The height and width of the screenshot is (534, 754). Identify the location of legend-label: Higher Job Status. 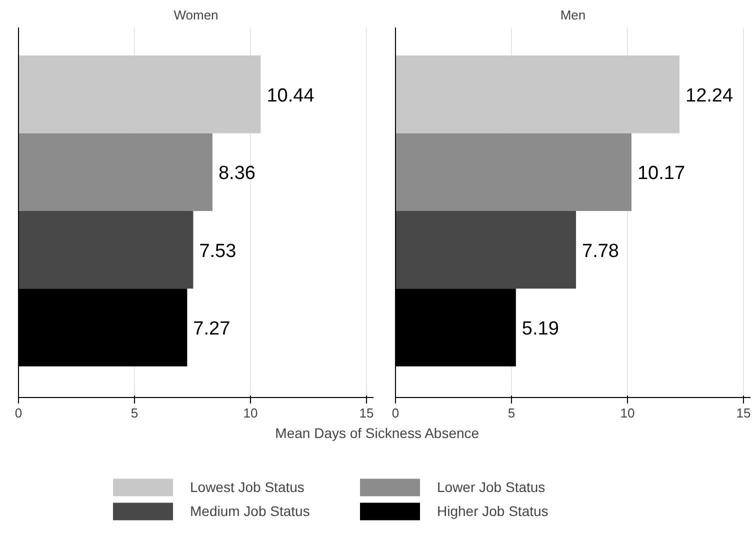
(493, 511).